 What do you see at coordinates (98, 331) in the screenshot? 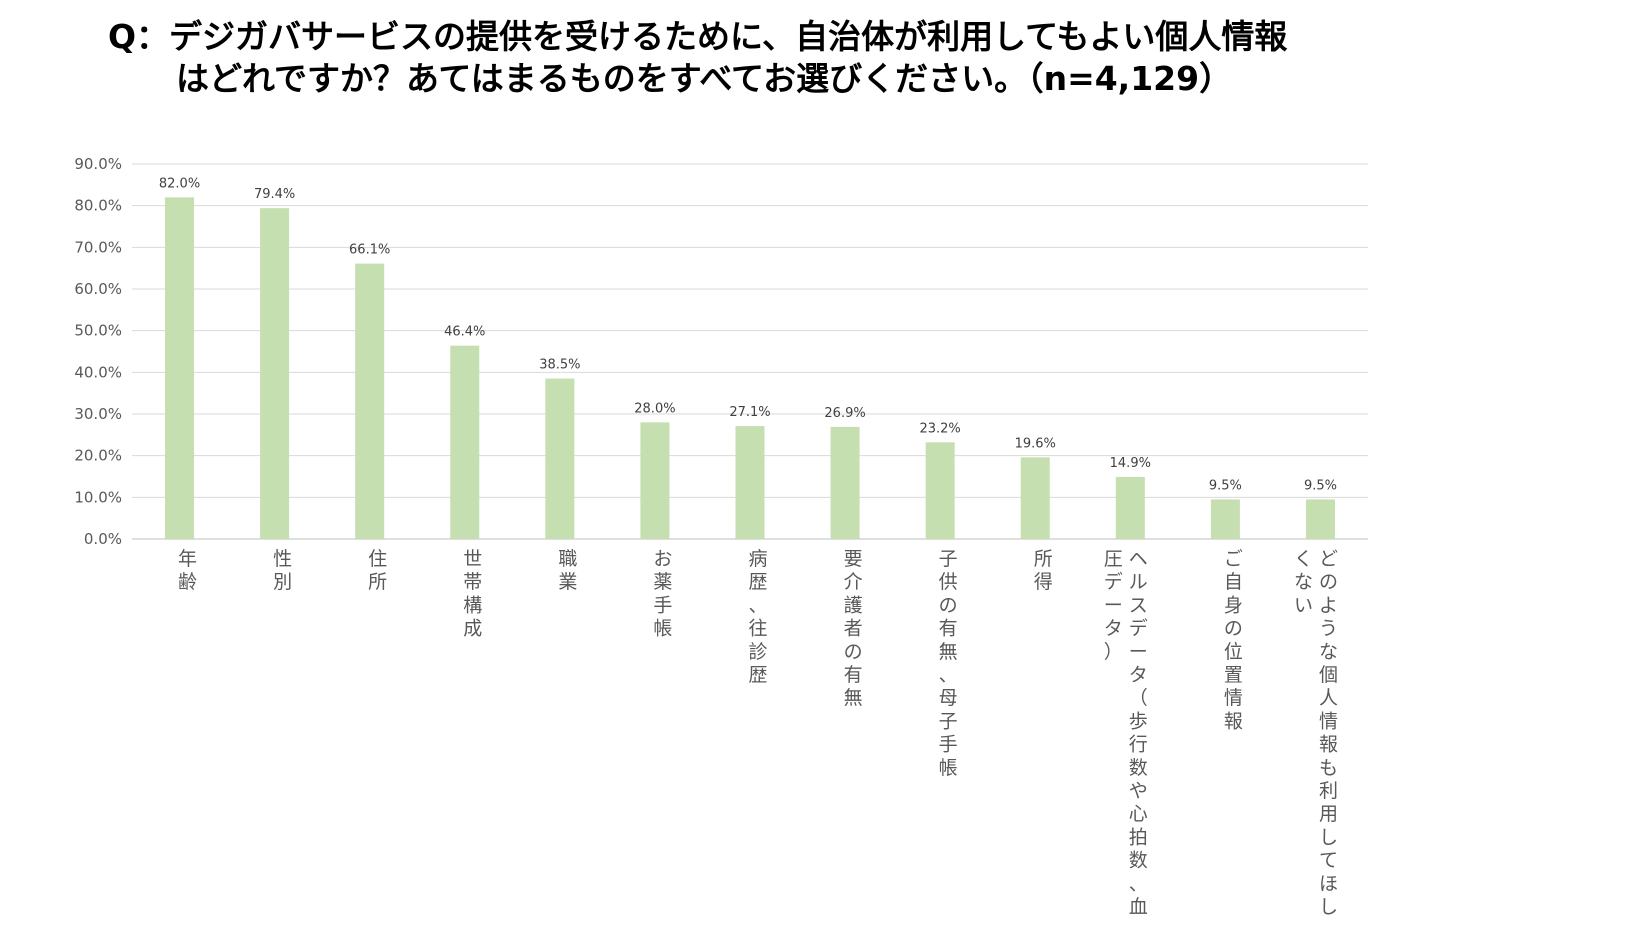
I see `y-tick-label: 50.0%` at bounding box center [98, 331].